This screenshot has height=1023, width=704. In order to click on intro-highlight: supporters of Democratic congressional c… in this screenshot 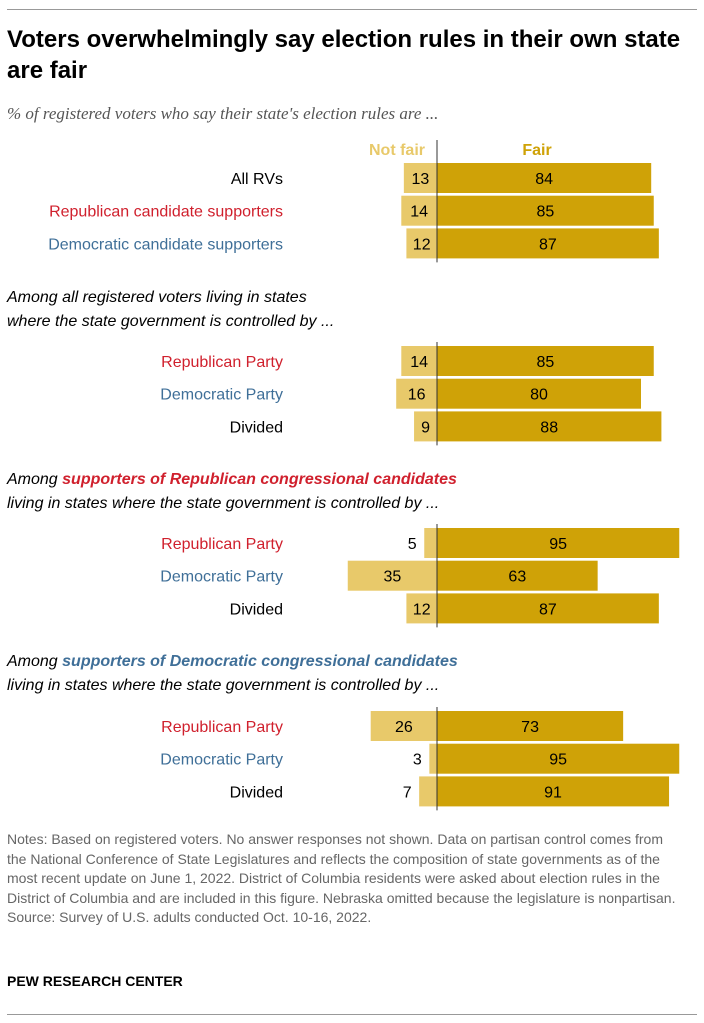, I will do `click(260, 661)`.